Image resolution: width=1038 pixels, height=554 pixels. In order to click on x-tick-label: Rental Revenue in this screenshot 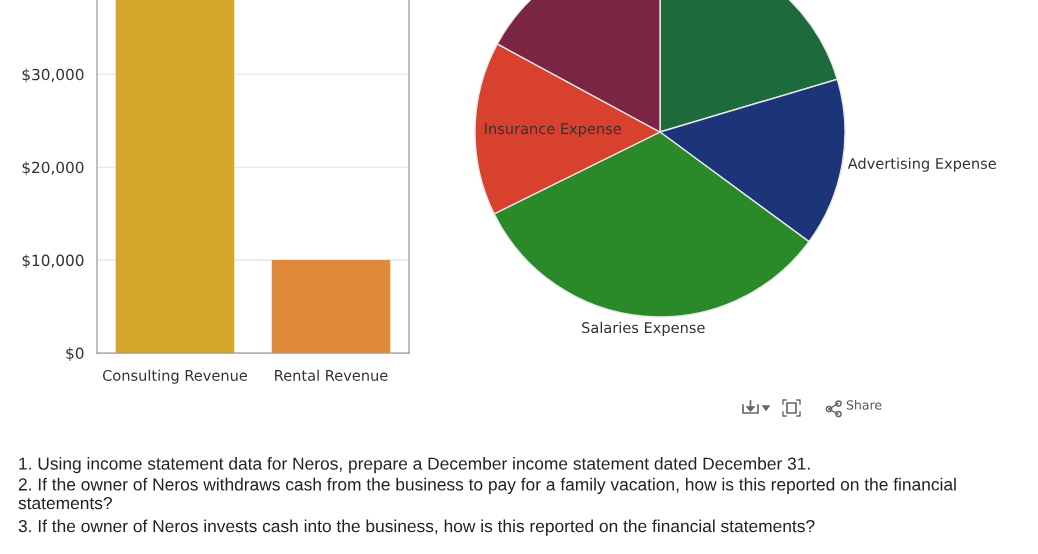, I will do `click(331, 375)`.